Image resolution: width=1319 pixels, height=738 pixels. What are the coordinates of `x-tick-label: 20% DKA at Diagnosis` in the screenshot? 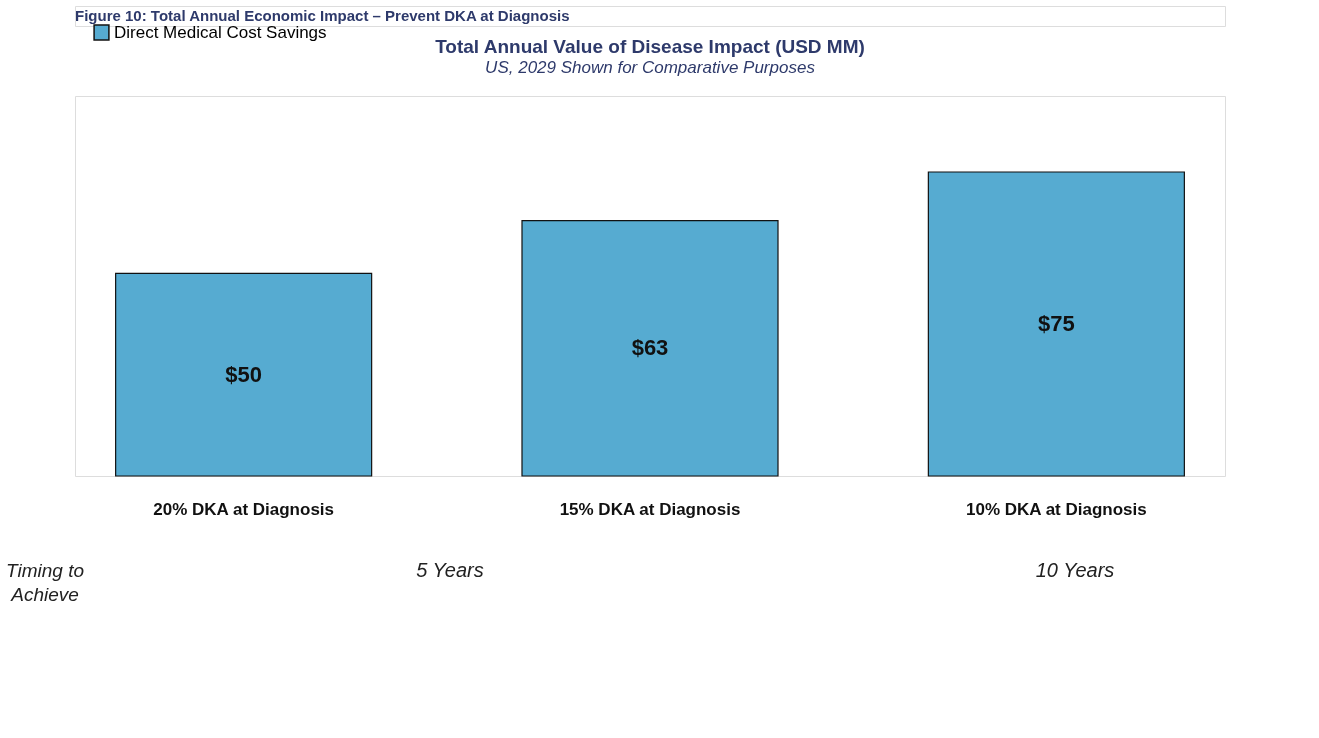 It's located at (244, 509).